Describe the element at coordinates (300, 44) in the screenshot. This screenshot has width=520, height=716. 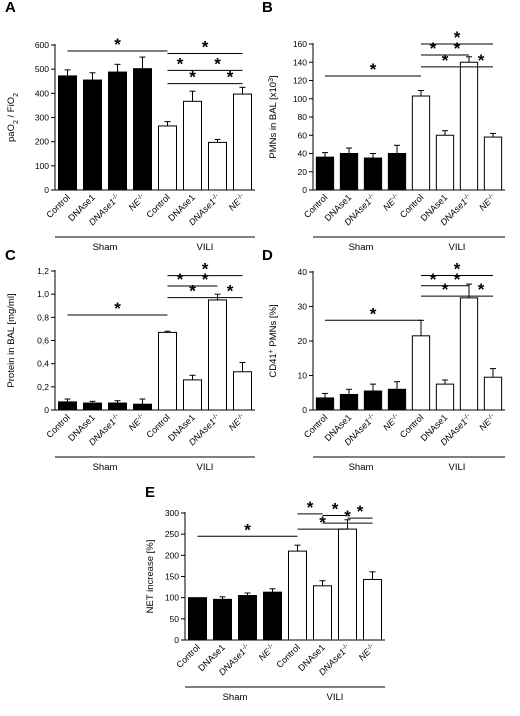
I see `y-tick-label: 160` at that location.